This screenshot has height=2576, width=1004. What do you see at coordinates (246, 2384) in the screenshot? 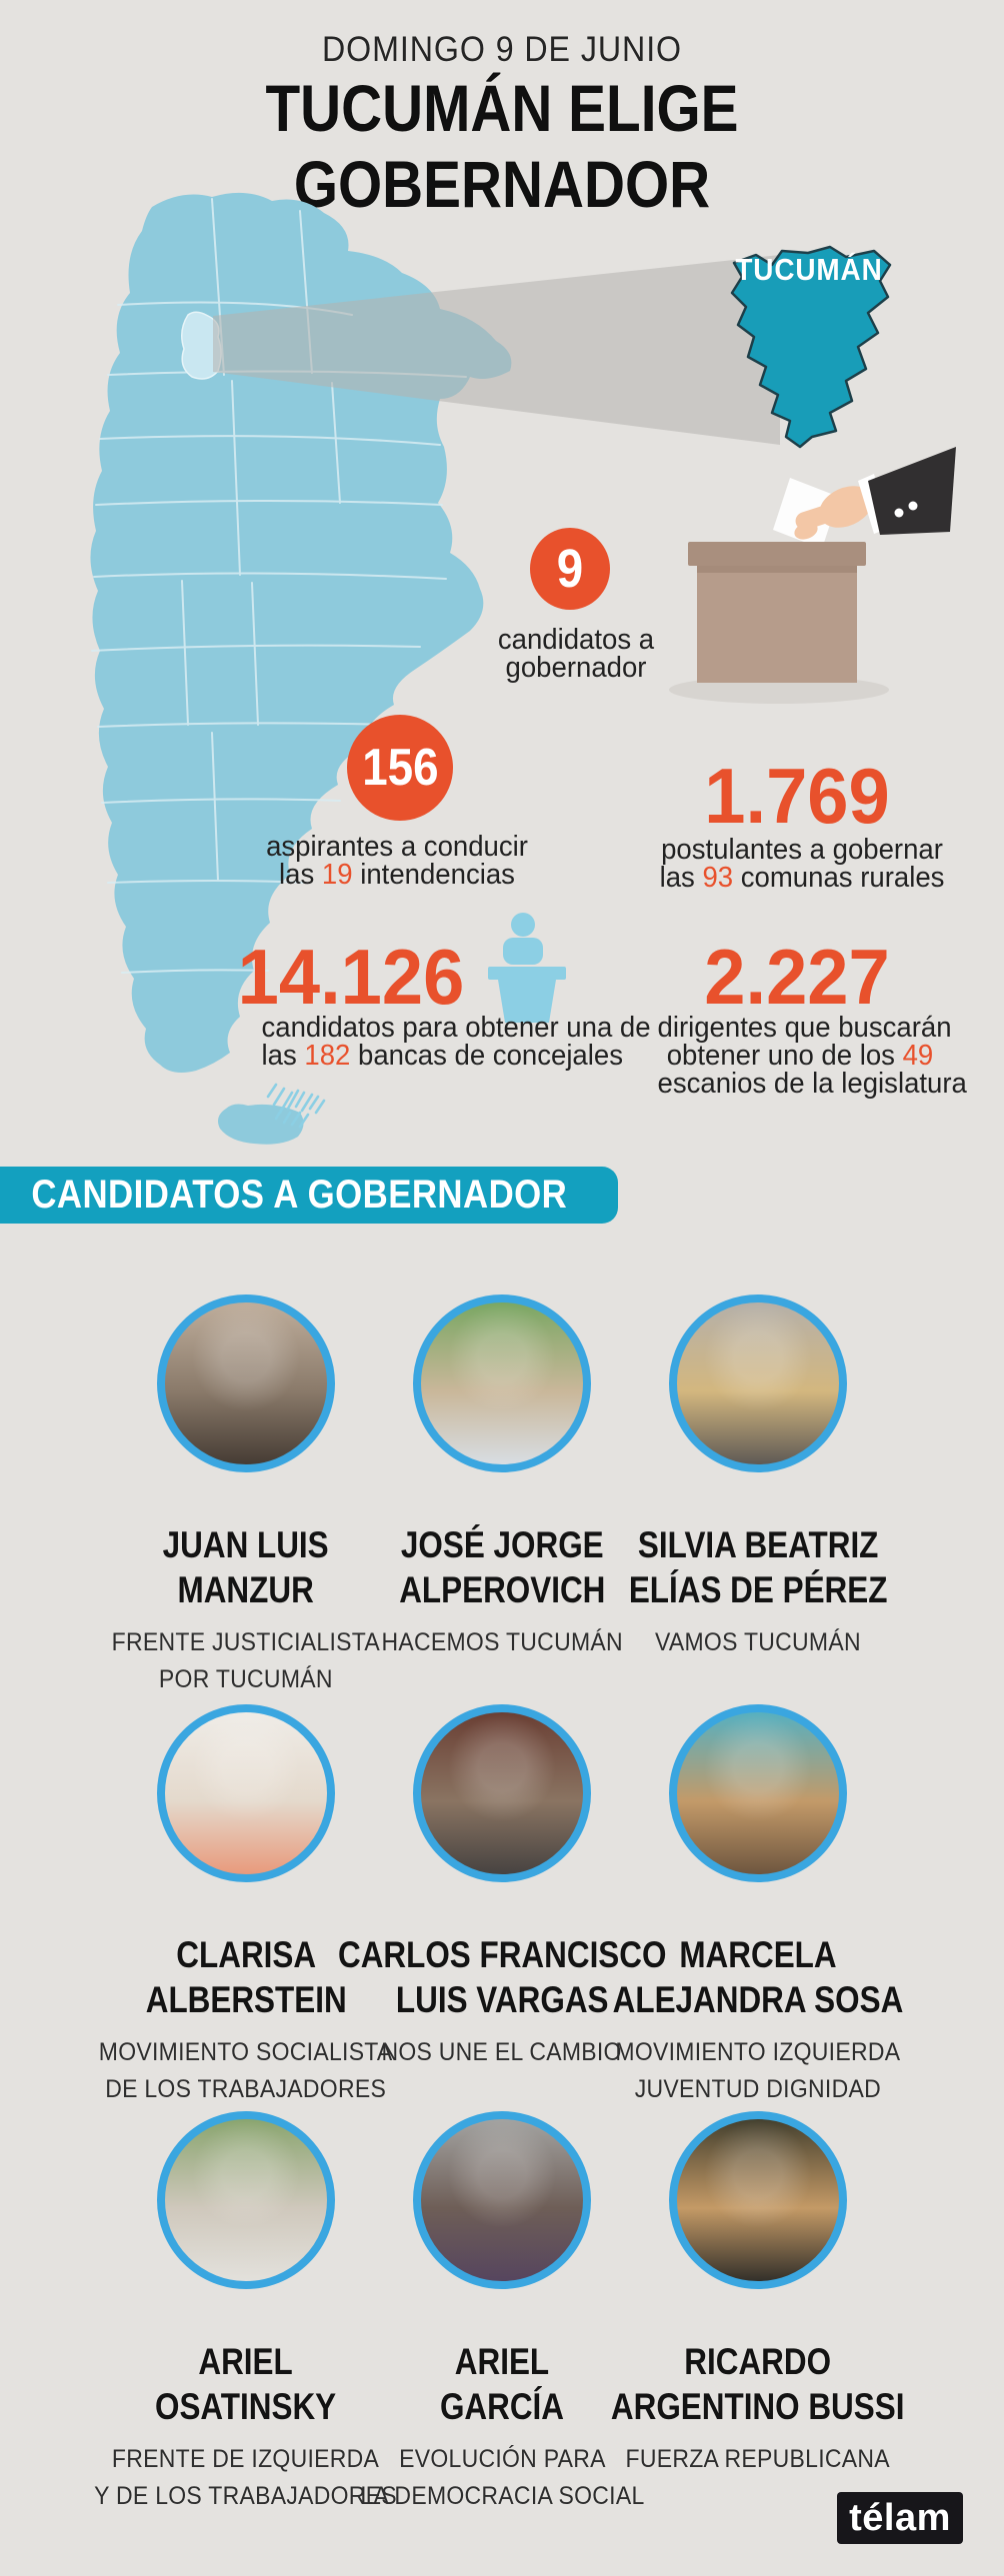
I see `candidate-name: ARIEL OSATINSKY` at bounding box center [246, 2384].